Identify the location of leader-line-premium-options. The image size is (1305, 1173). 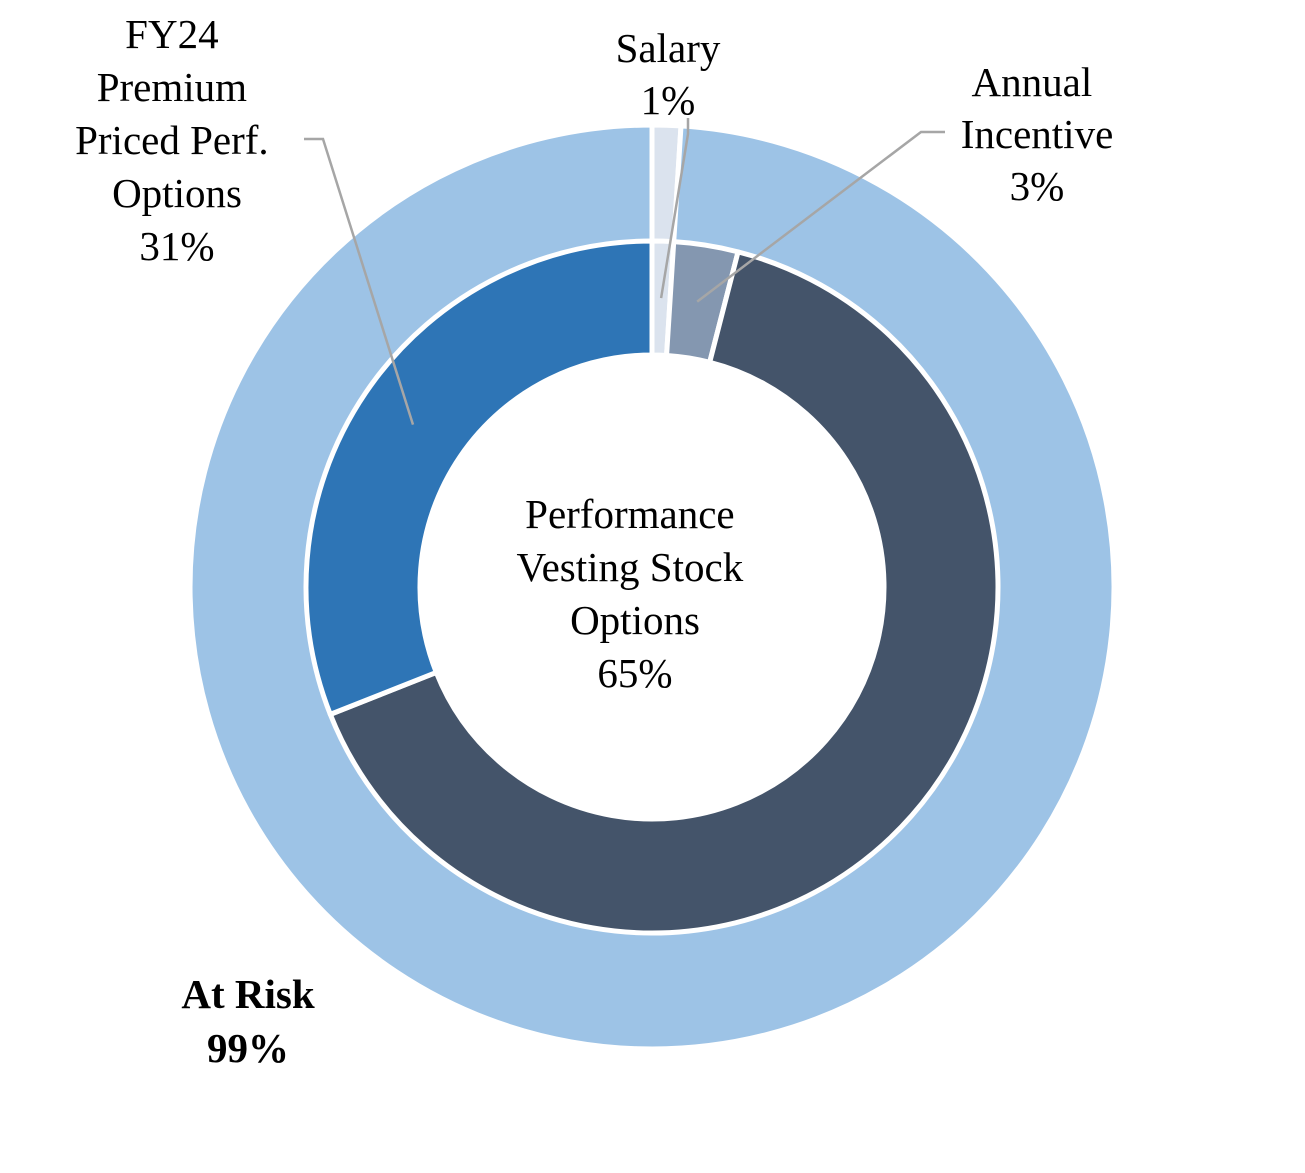
(359, 281).